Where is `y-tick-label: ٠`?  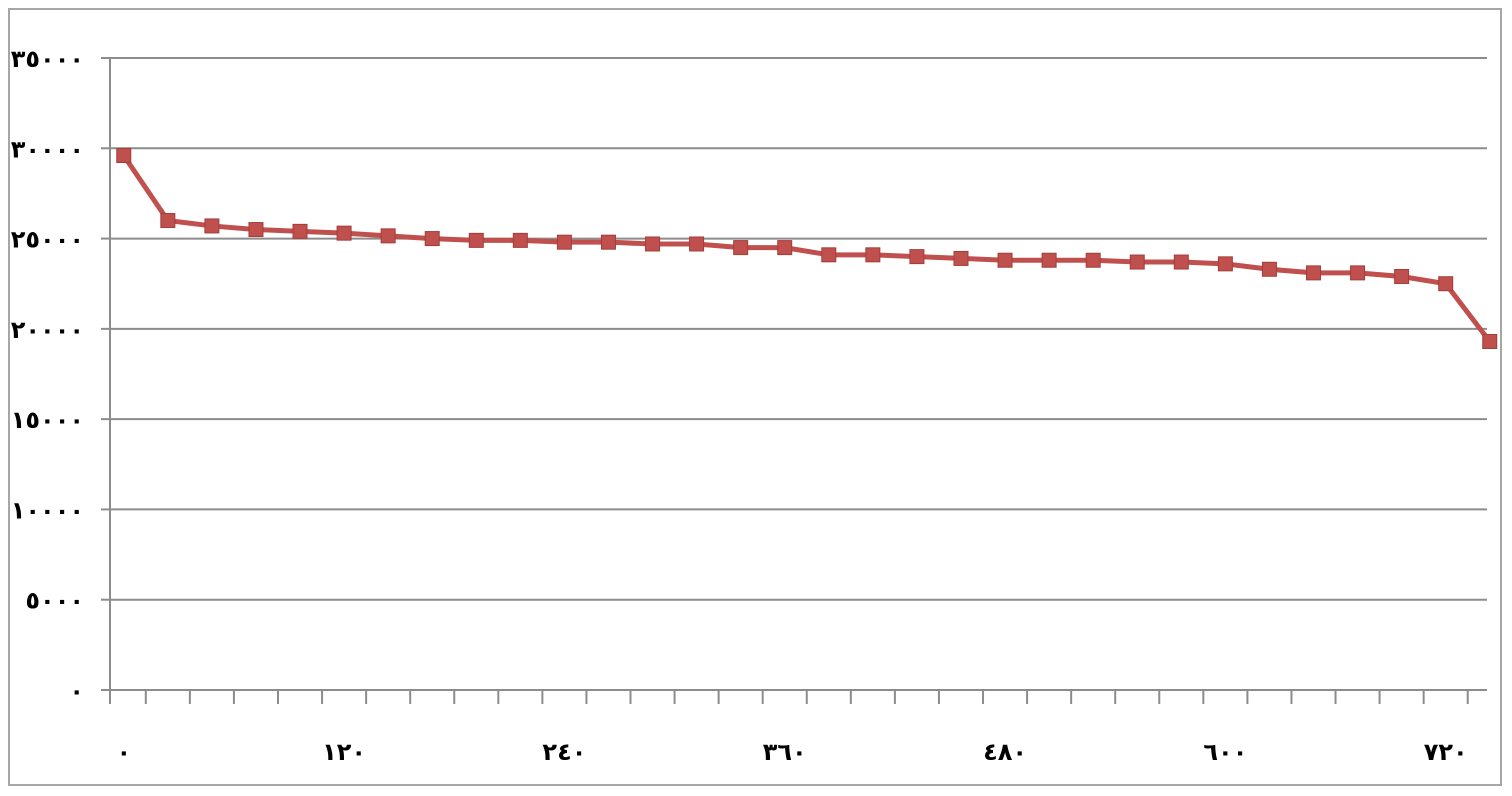
y-tick-label: ٠ is located at coordinates (76, 691).